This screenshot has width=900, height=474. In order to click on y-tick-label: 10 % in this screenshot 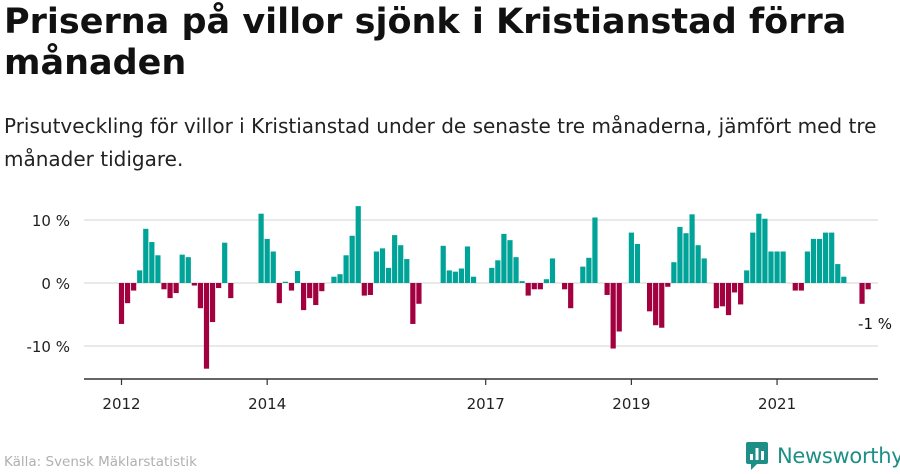, I will do `click(51, 221)`.